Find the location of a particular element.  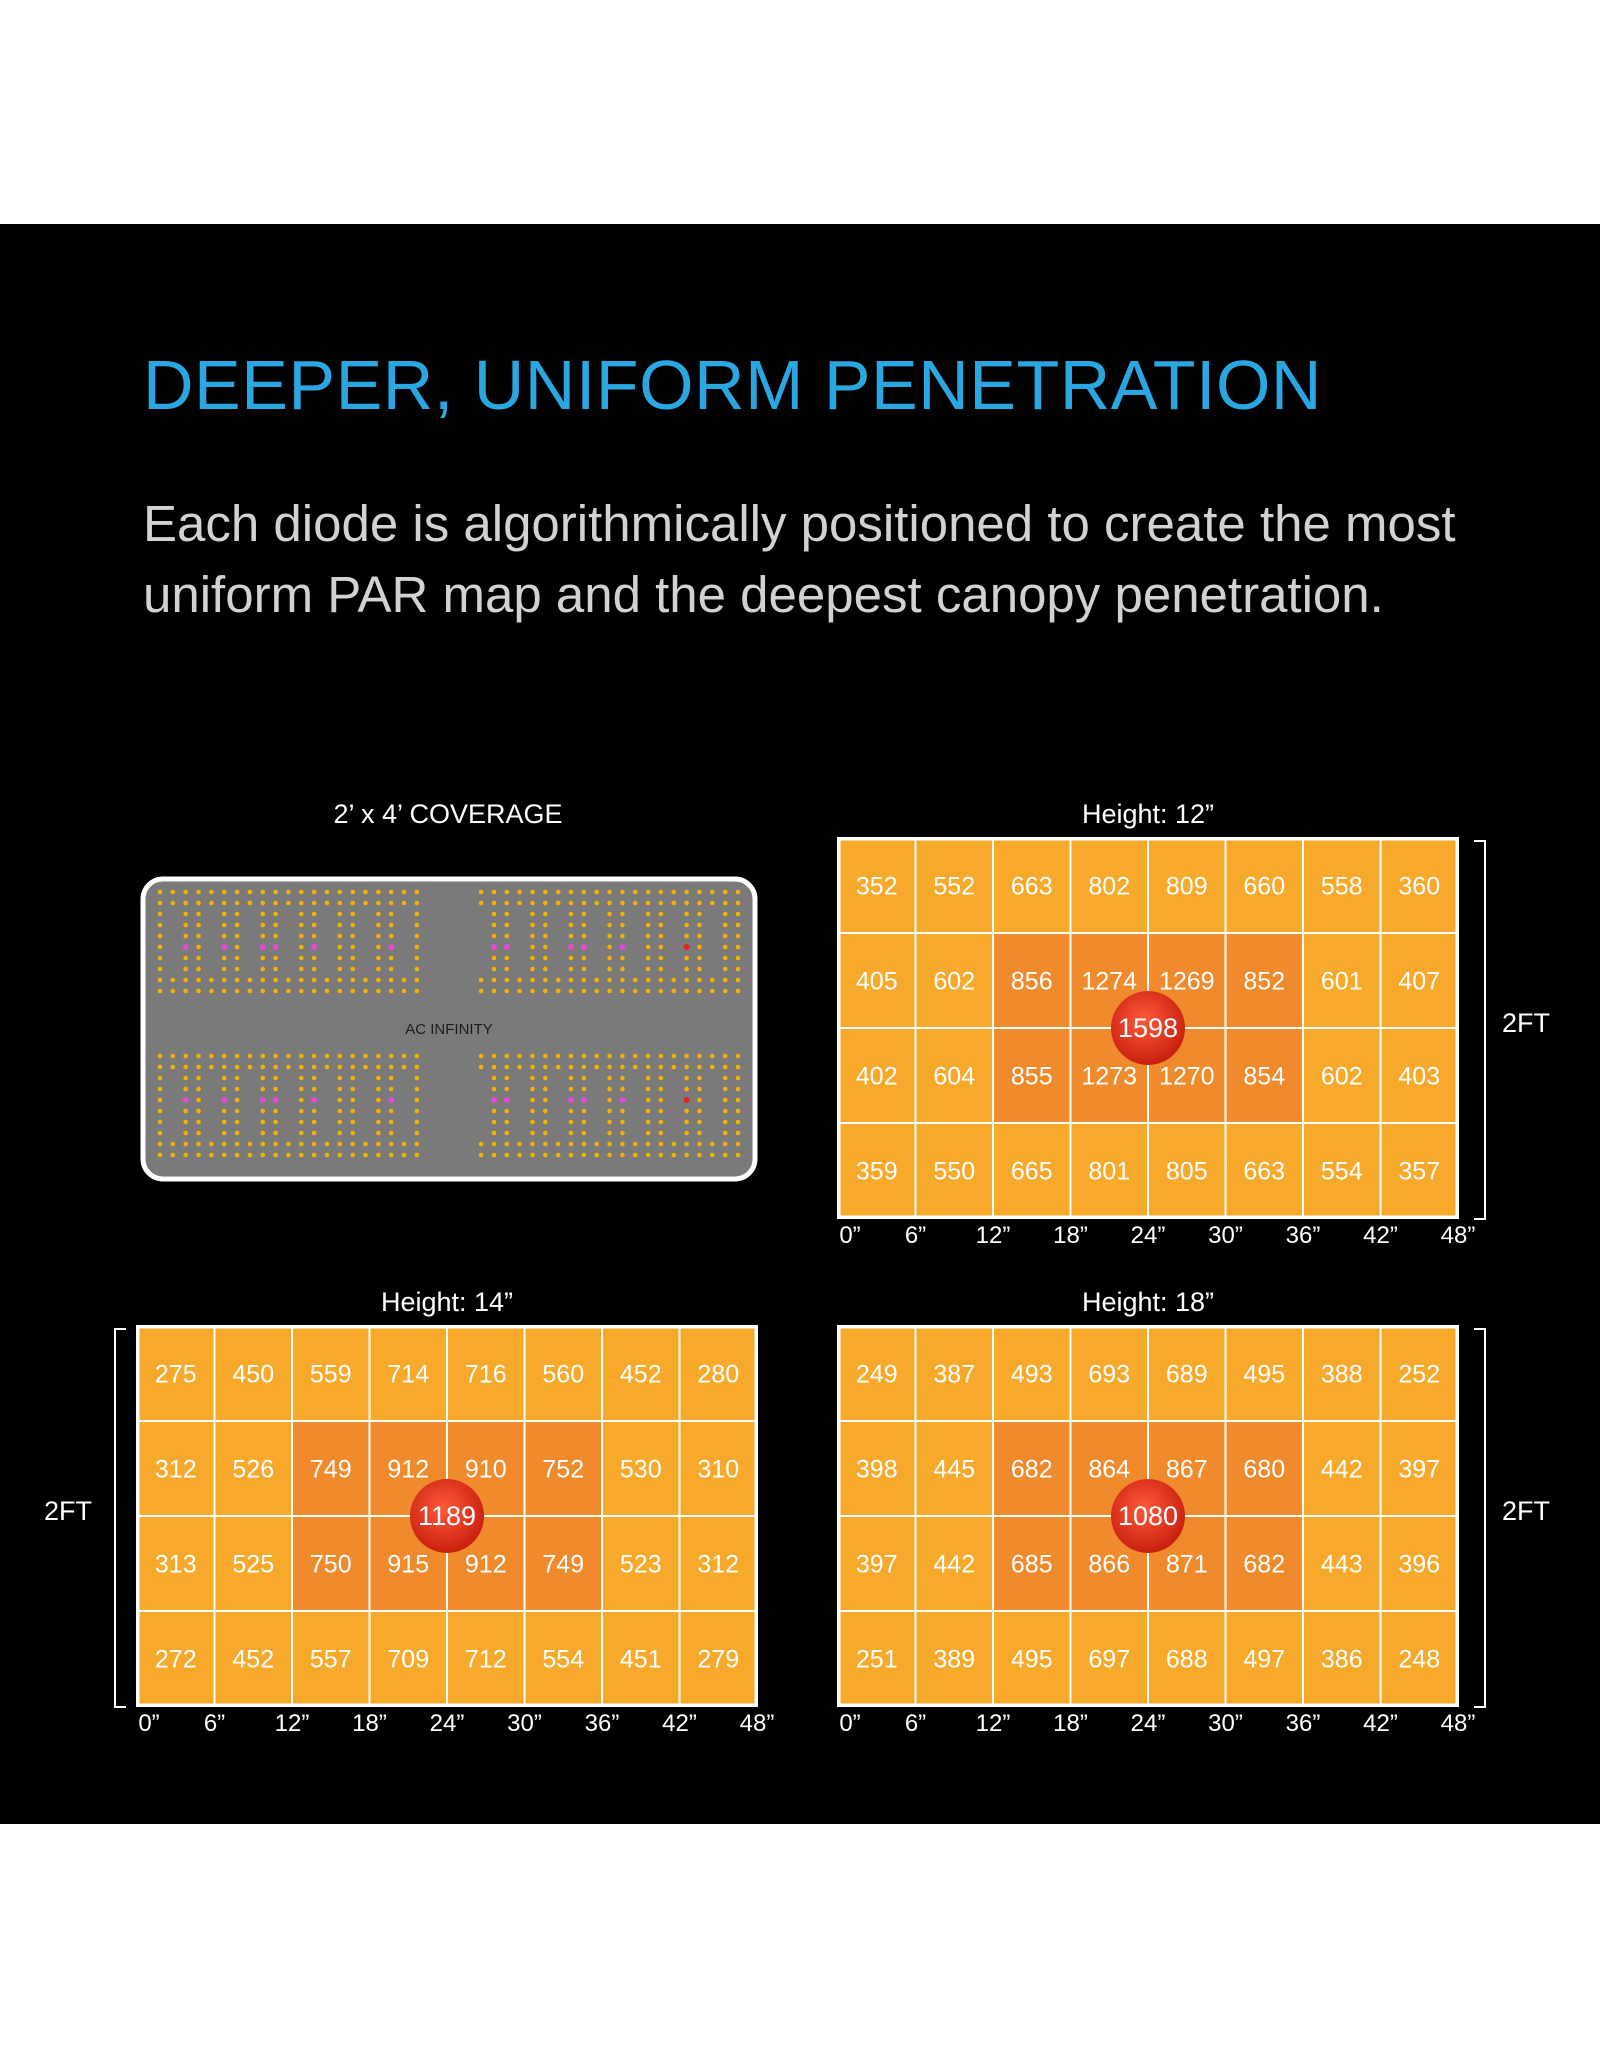

x-tick-label: 0” is located at coordinates (149, 1723).